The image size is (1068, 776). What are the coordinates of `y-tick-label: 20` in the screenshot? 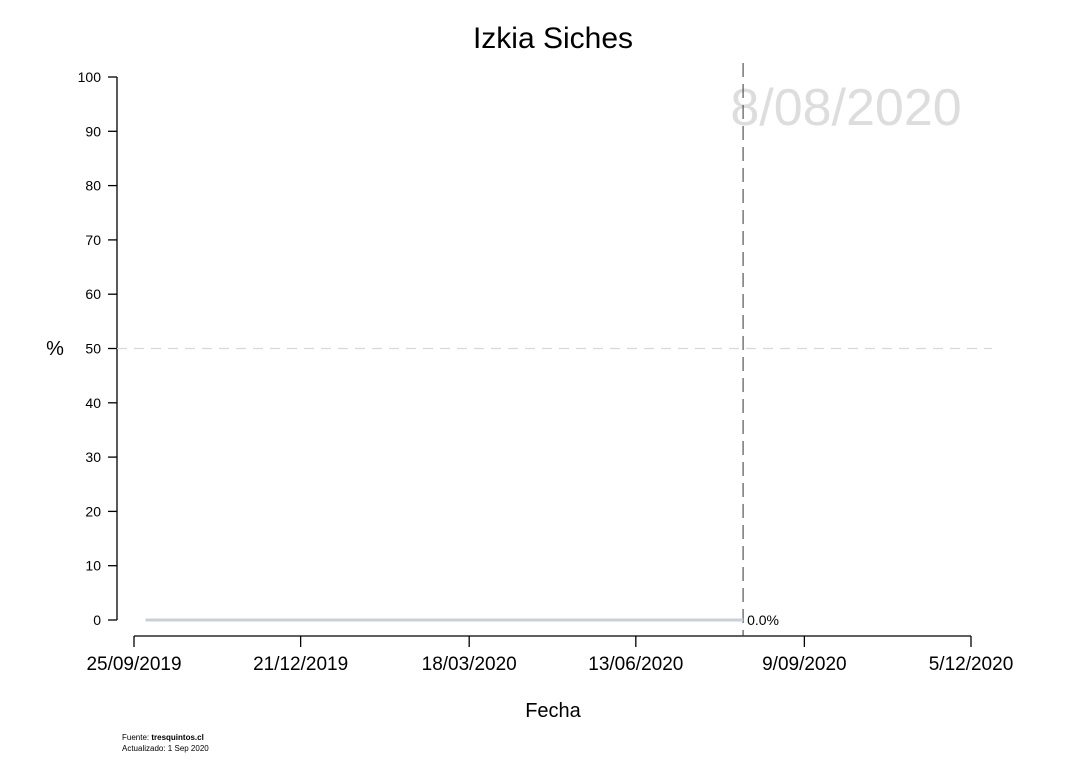 It's located at (93, 511).